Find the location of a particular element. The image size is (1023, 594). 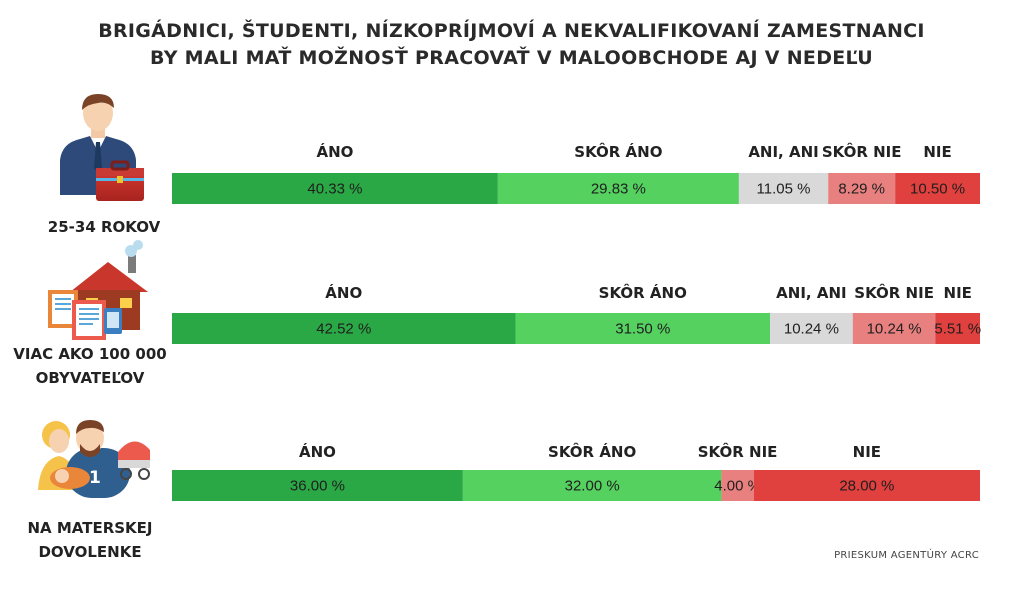

family-icon: 1 is located at coordinates (94, 459).